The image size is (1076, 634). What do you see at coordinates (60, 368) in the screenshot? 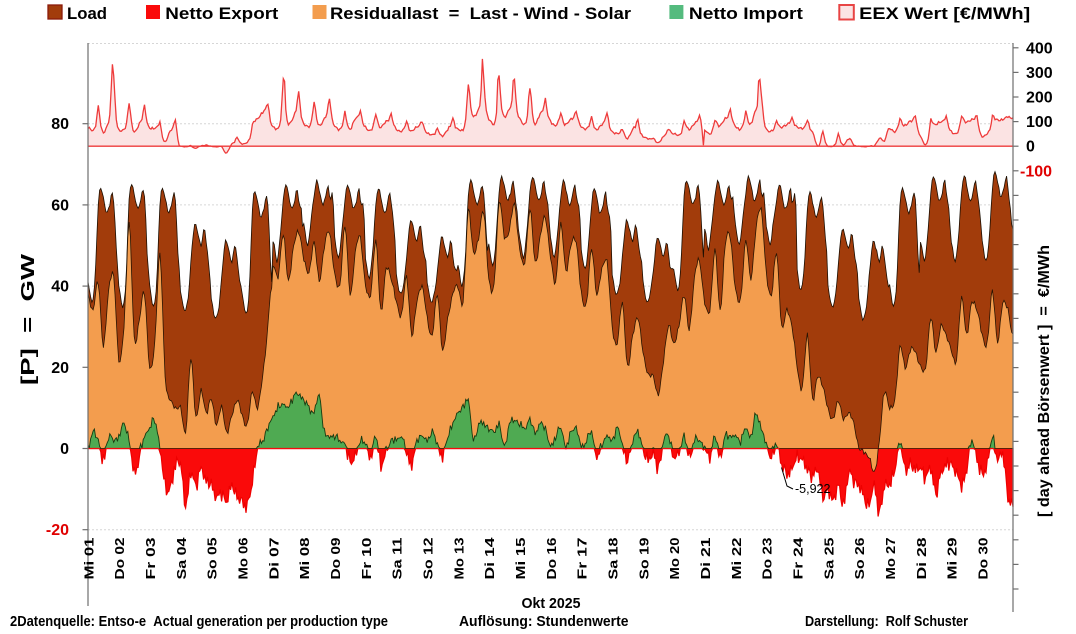
I see `svg-text: 20` at bounding box center [60, 368].